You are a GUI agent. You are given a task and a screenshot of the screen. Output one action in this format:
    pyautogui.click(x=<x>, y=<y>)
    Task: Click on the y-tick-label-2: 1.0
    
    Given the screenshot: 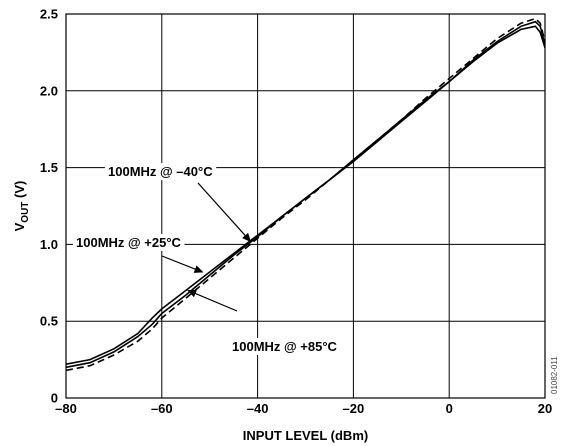 What is the action you would take?
    pyautogui.click(x=49, y=244)
    